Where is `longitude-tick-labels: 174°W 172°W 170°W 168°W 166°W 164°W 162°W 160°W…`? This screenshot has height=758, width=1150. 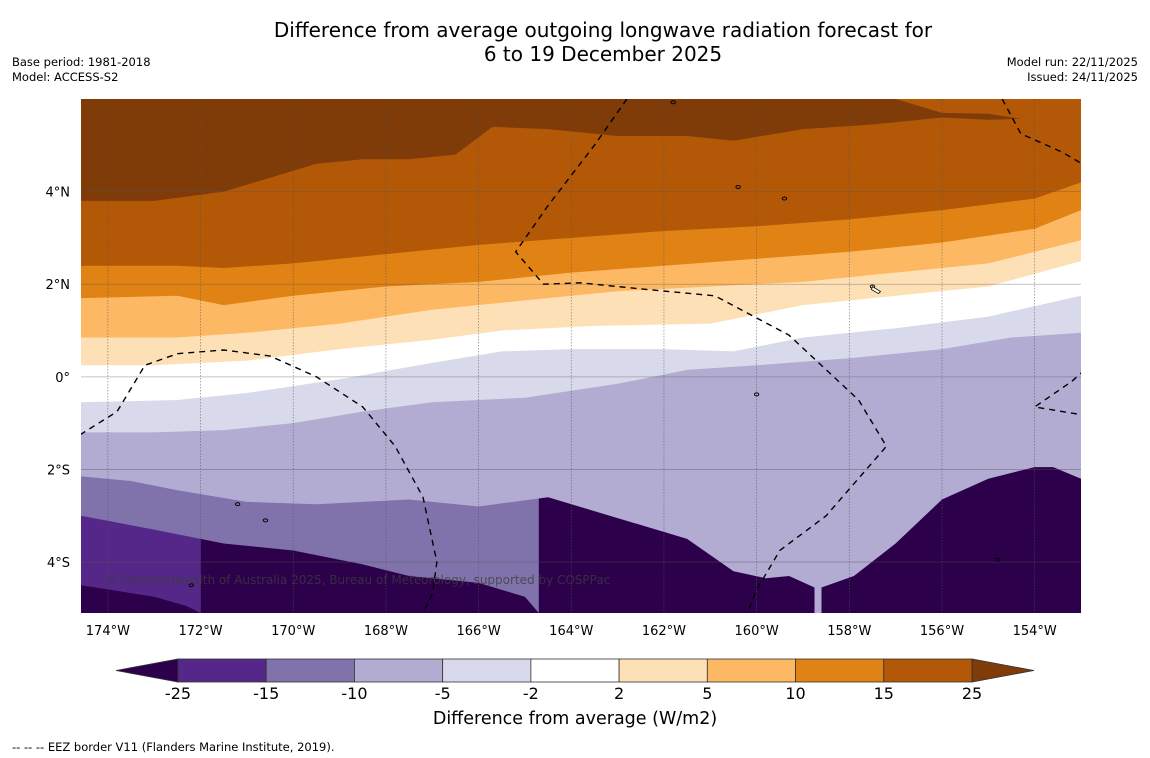 longitude-tick-labels: 174°W 172°W 170°W 168°W 166°W 164°W 162°W 160°W… is located at coordinates (571, 631).